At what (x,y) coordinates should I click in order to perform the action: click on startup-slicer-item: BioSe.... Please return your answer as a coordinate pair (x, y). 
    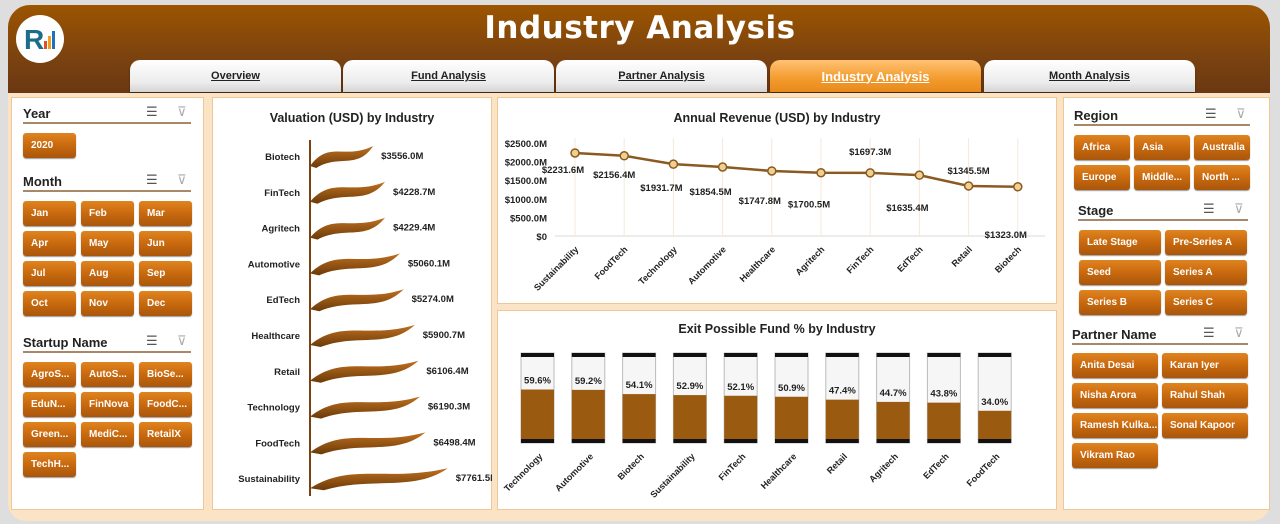
    Looking at the image, I should click on (165, 374).